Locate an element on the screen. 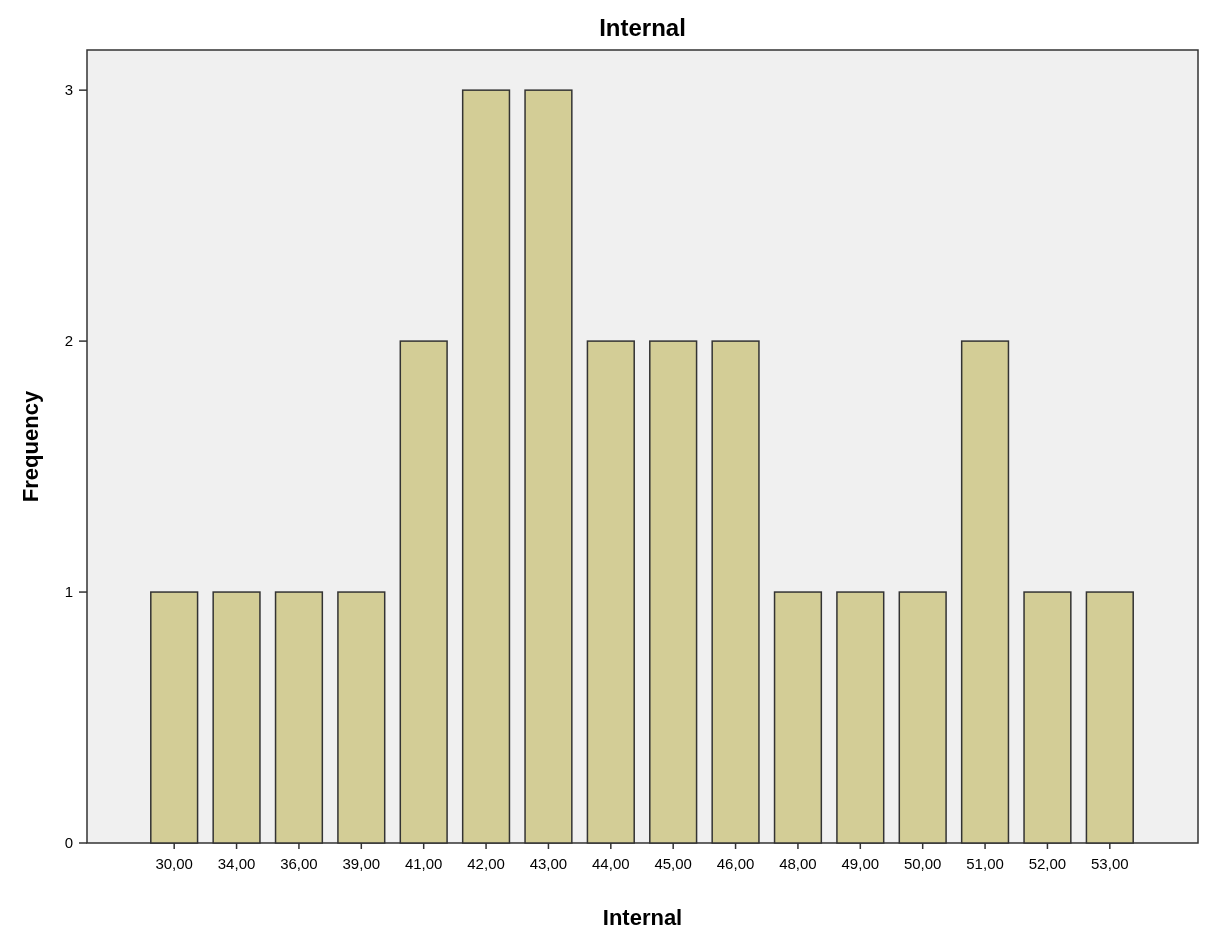 This screenshot has width=1206, height=936. chart-title: Internal is located at coordinates (642, 27).